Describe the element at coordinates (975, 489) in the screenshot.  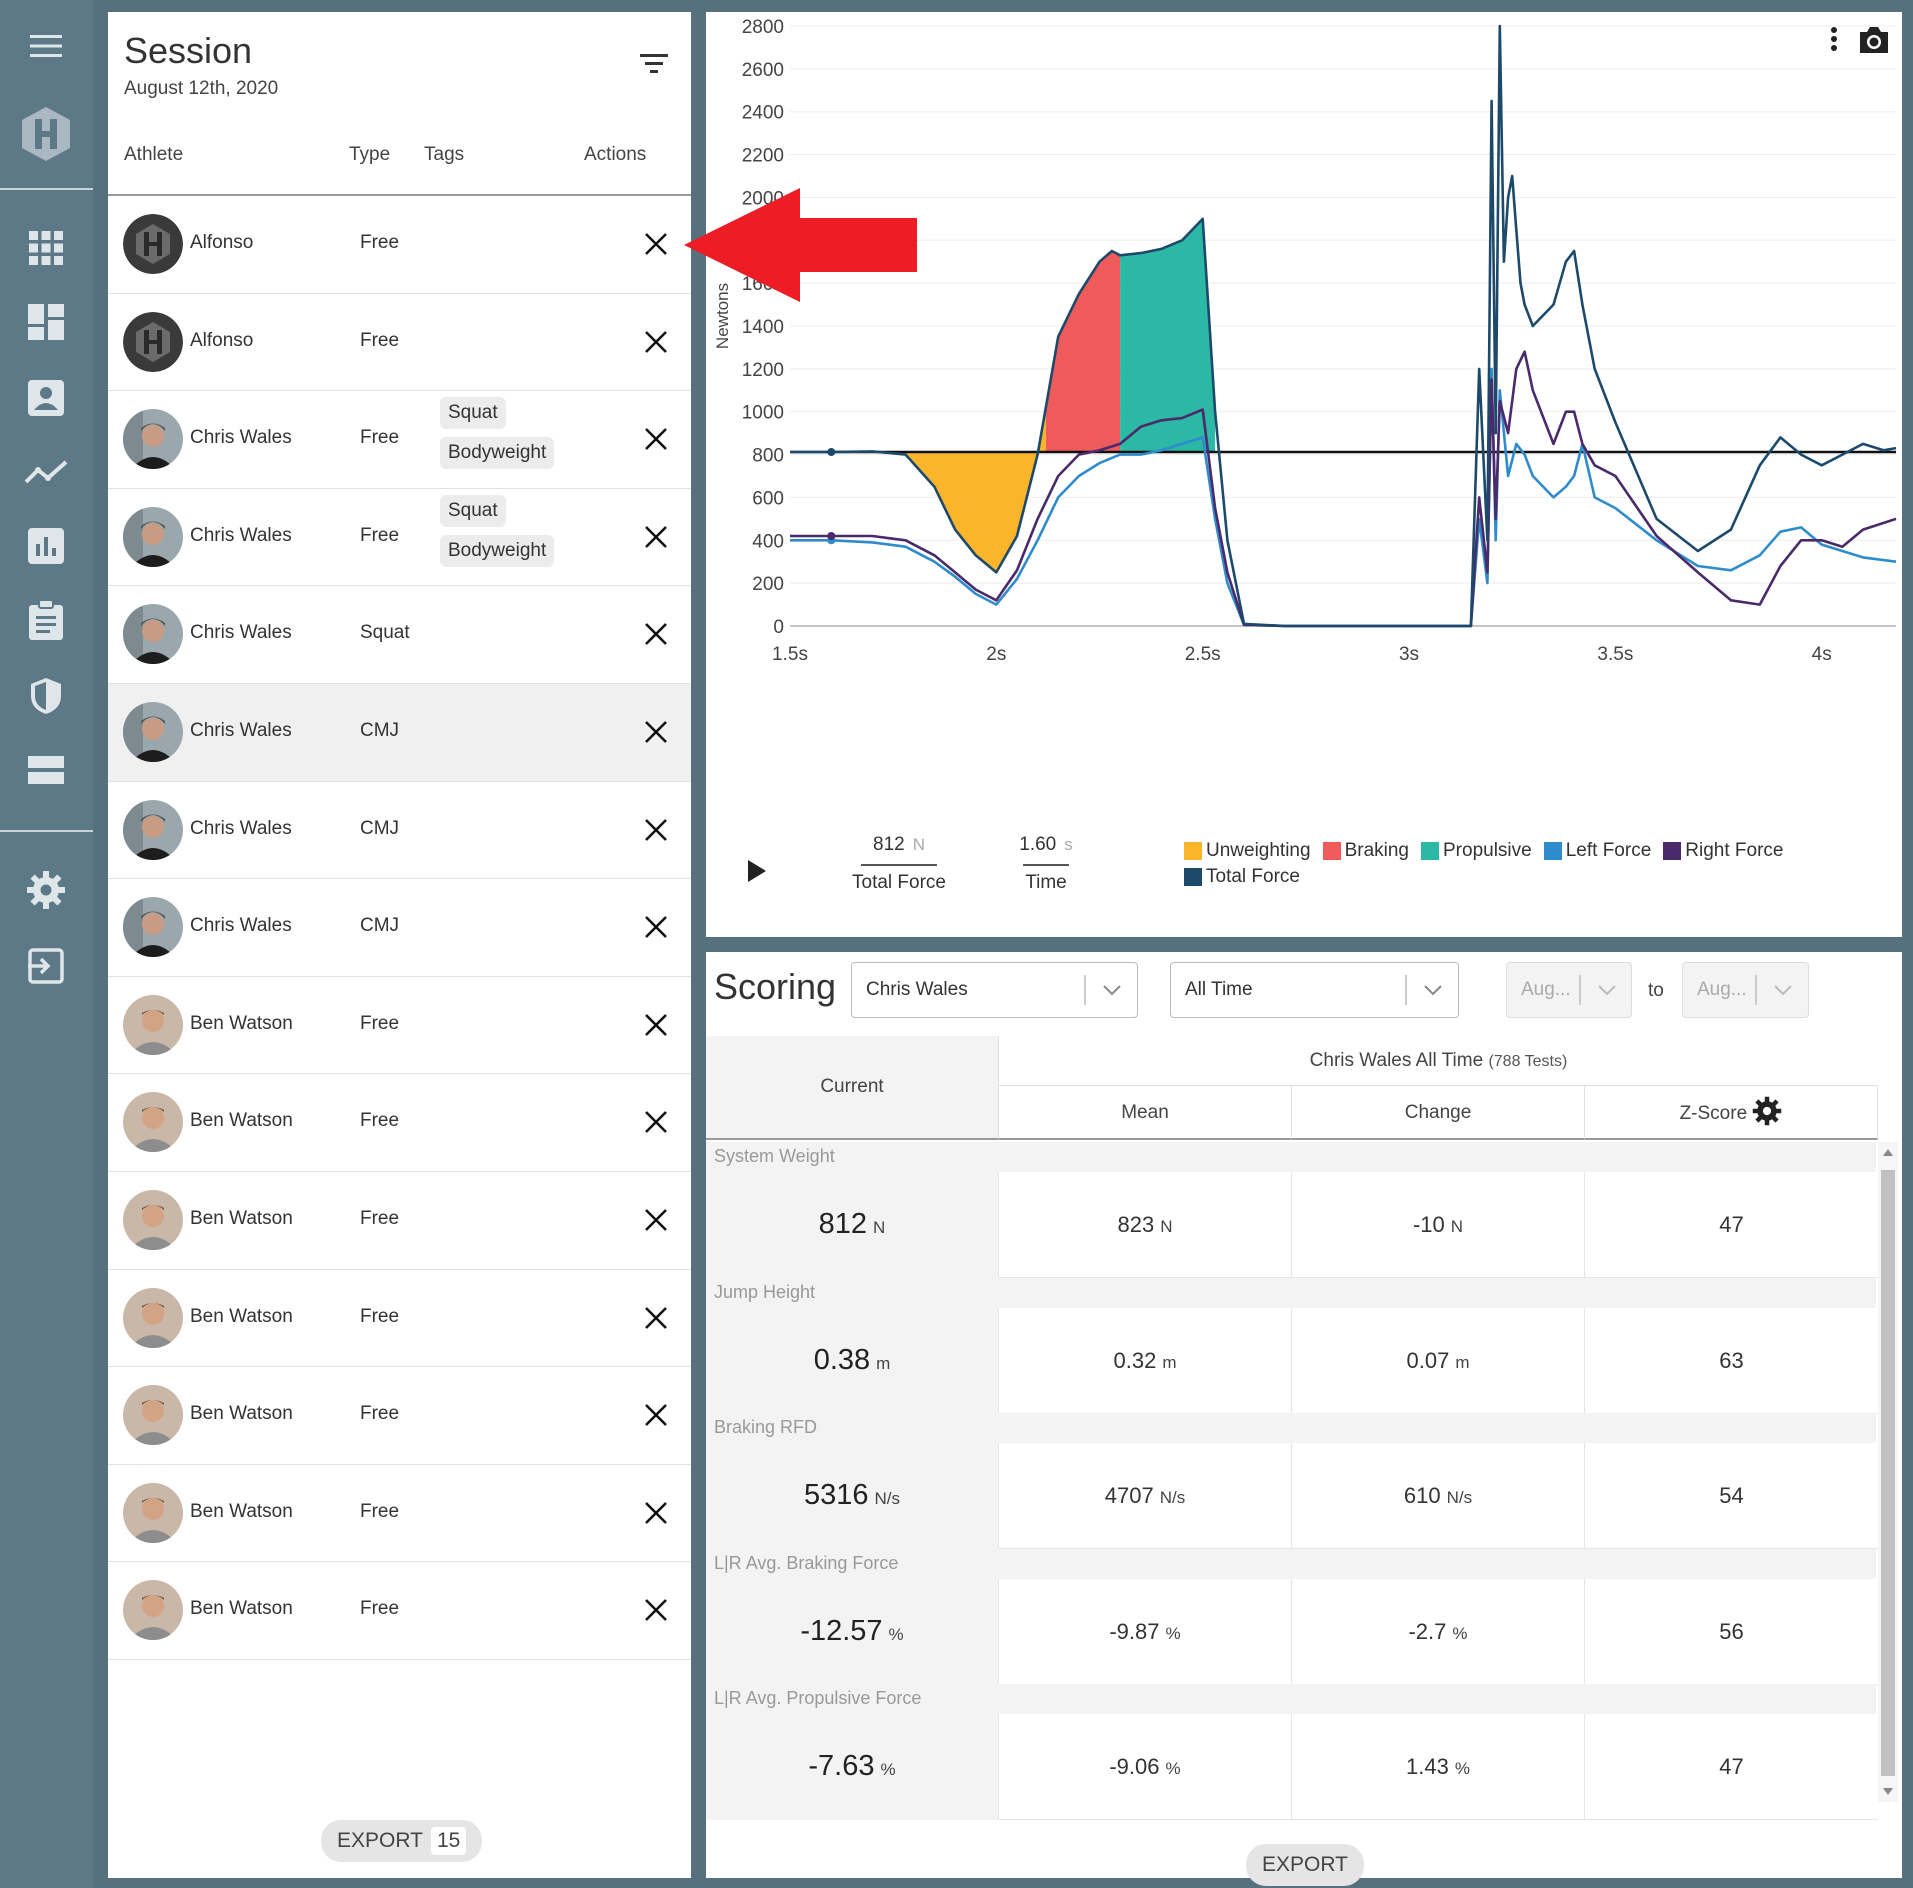
I see `phase-area-unweighting` at that location.